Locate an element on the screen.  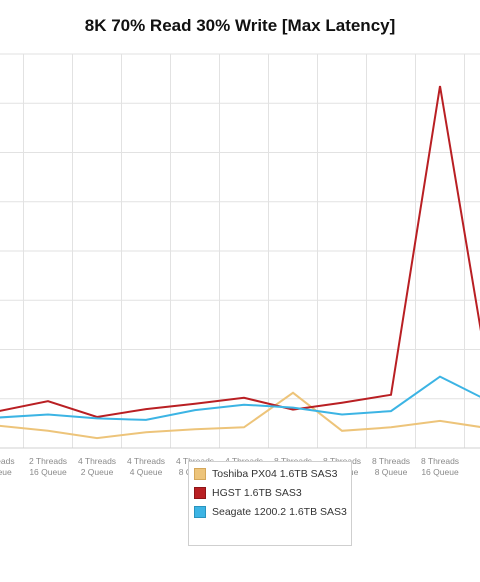
legend-label-hgst: HGST 1.6TB SAS3 is located at coordinates (257, 493).